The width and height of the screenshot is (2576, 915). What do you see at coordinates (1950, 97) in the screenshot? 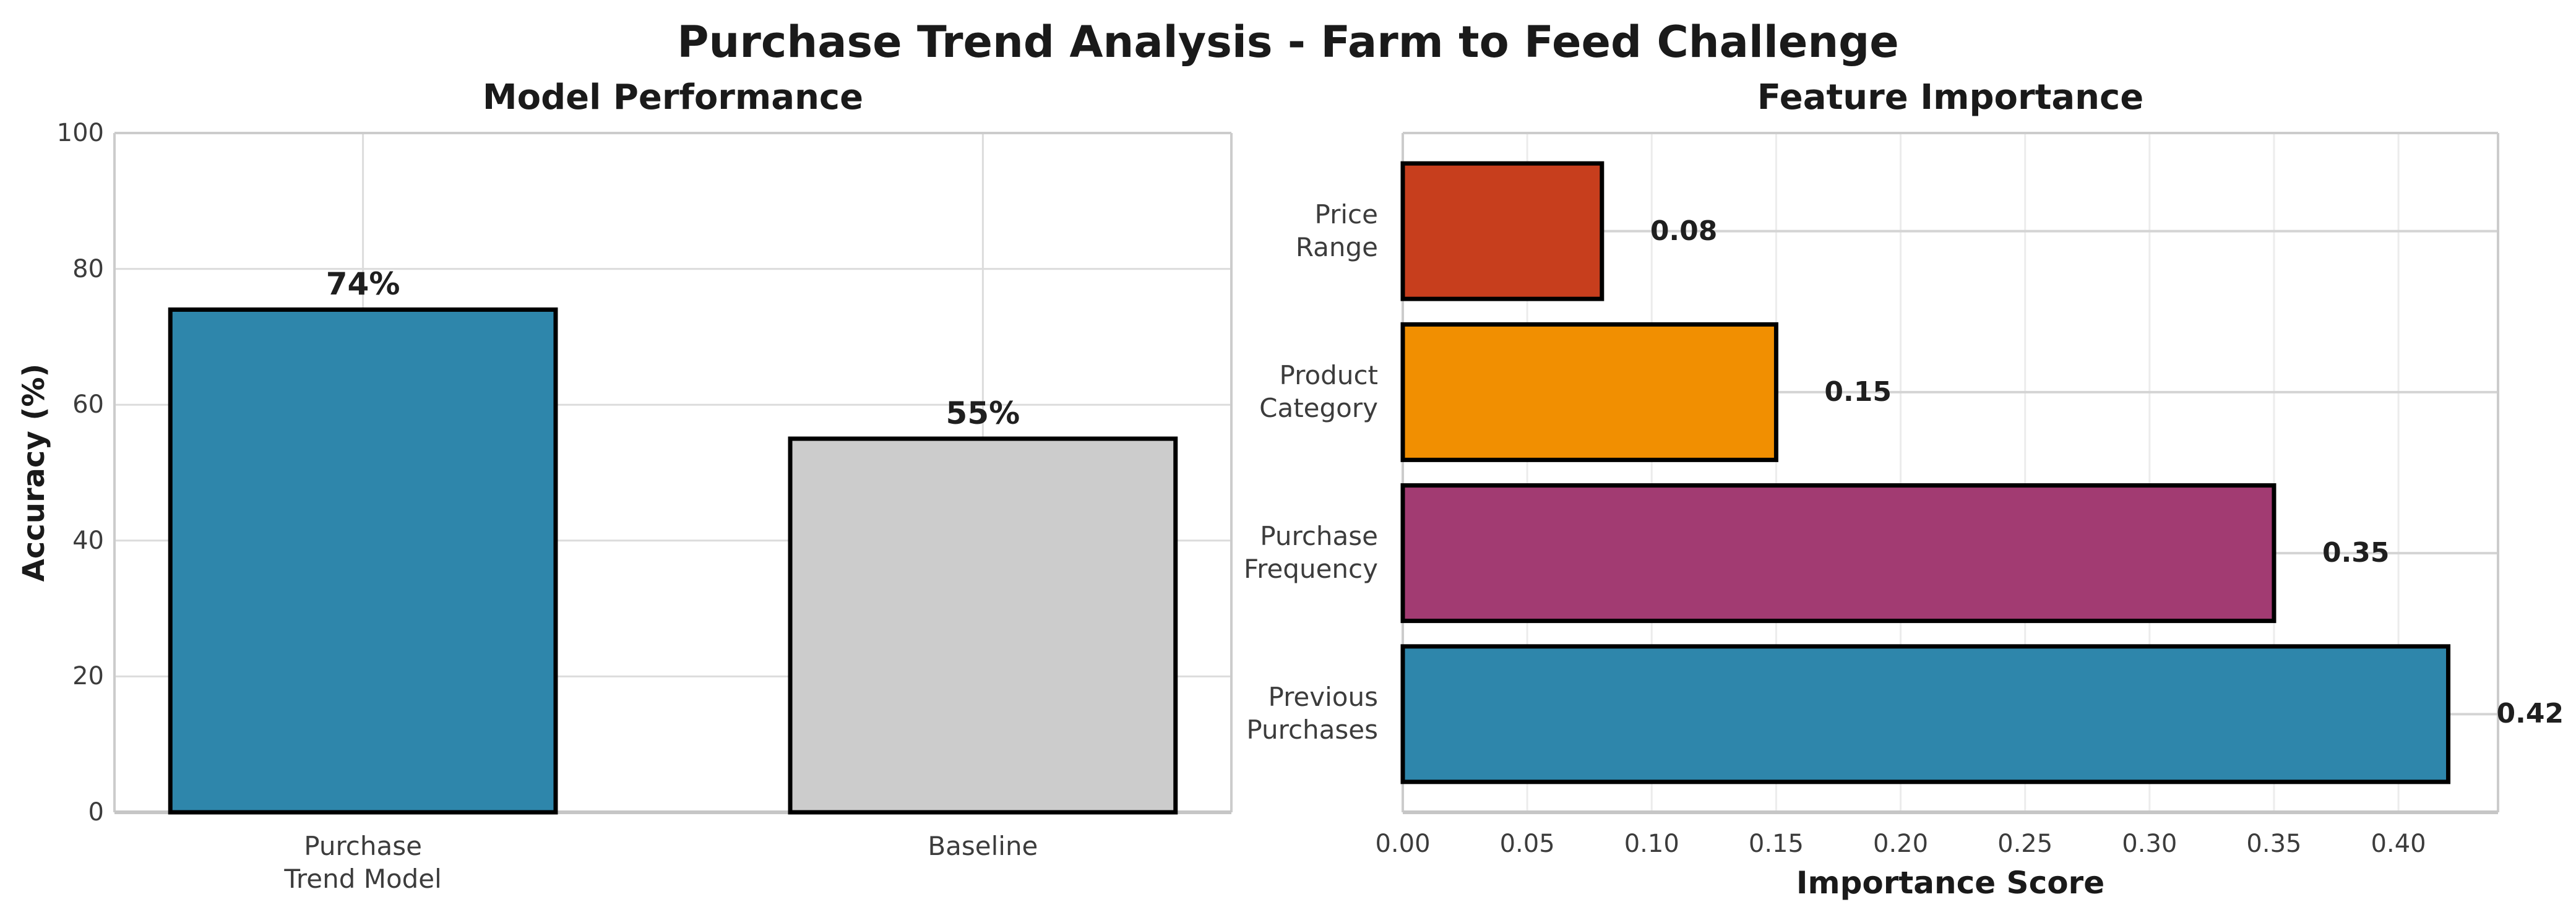
I see `right-chart-title: Feature Importance` at bounding box center [1950, 97].